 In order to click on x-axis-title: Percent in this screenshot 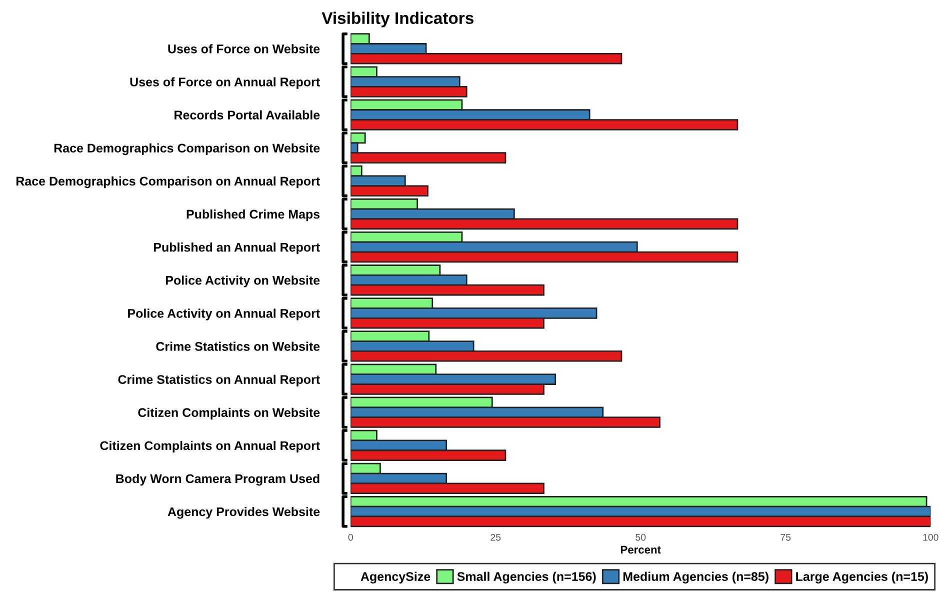, I will do `click(640, 550)`.